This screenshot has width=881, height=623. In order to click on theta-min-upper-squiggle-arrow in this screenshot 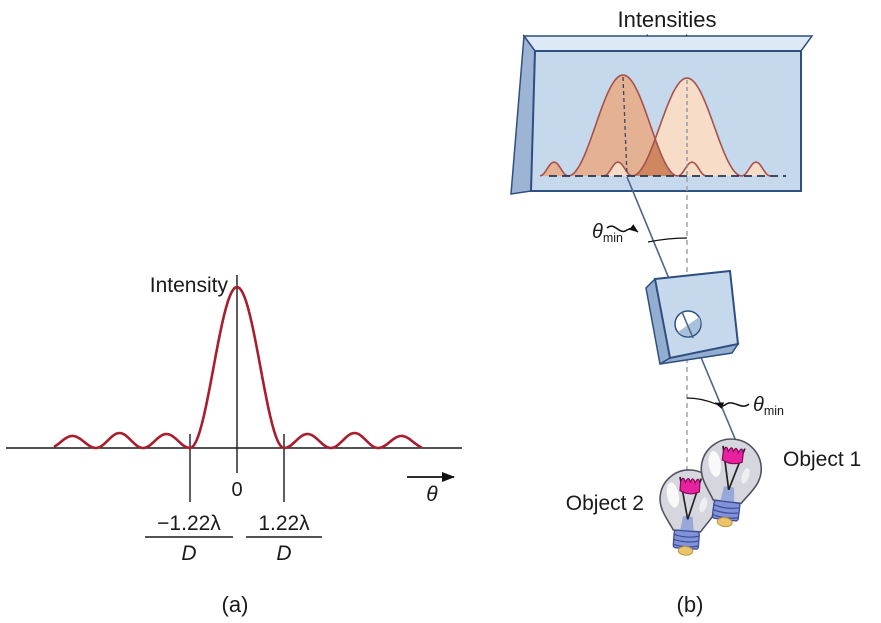, I will do `click(622, 228)`.